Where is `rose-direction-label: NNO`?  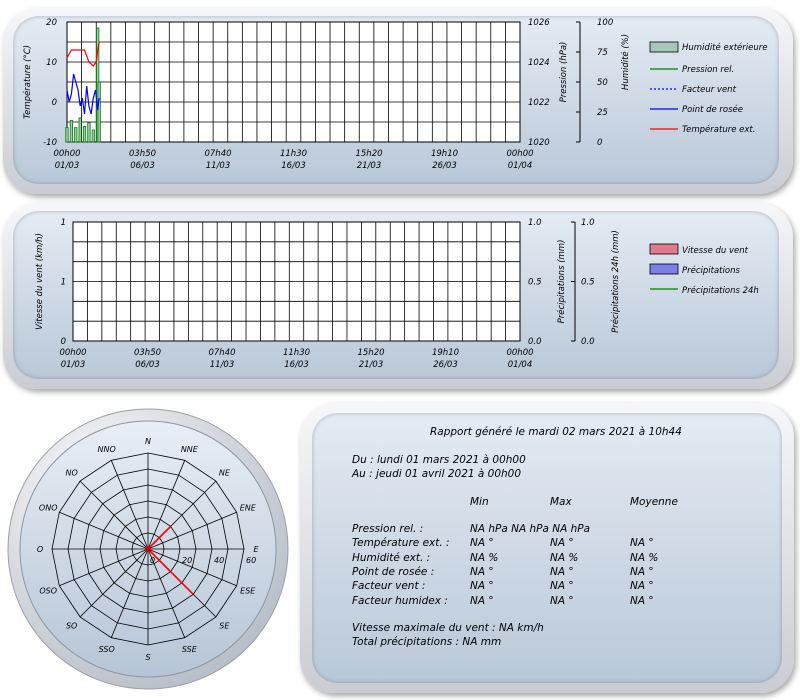 rose-direction-label: NNO is located at coordinates (107, 449).